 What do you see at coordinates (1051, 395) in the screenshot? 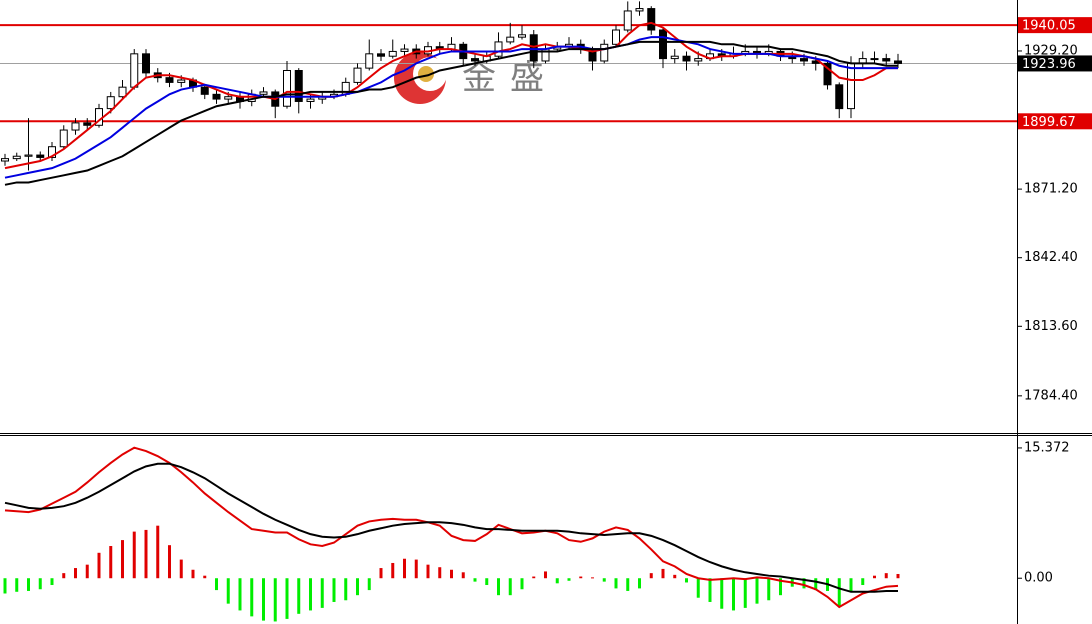
I see `y-tick-label: 1784.40` at bounding box center [1051, 395].